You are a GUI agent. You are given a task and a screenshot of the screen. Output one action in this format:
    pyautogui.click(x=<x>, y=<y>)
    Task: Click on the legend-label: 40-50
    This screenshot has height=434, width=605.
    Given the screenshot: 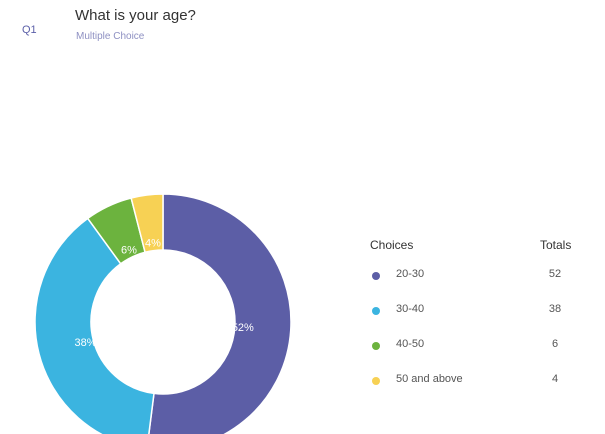 What is the action you would take?
    pyautogui.click(x=410, y=344)
    